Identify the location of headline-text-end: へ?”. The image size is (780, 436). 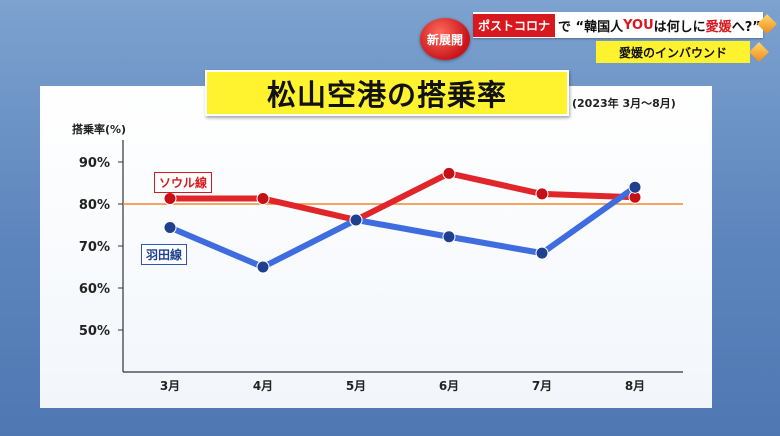
(746, 27).